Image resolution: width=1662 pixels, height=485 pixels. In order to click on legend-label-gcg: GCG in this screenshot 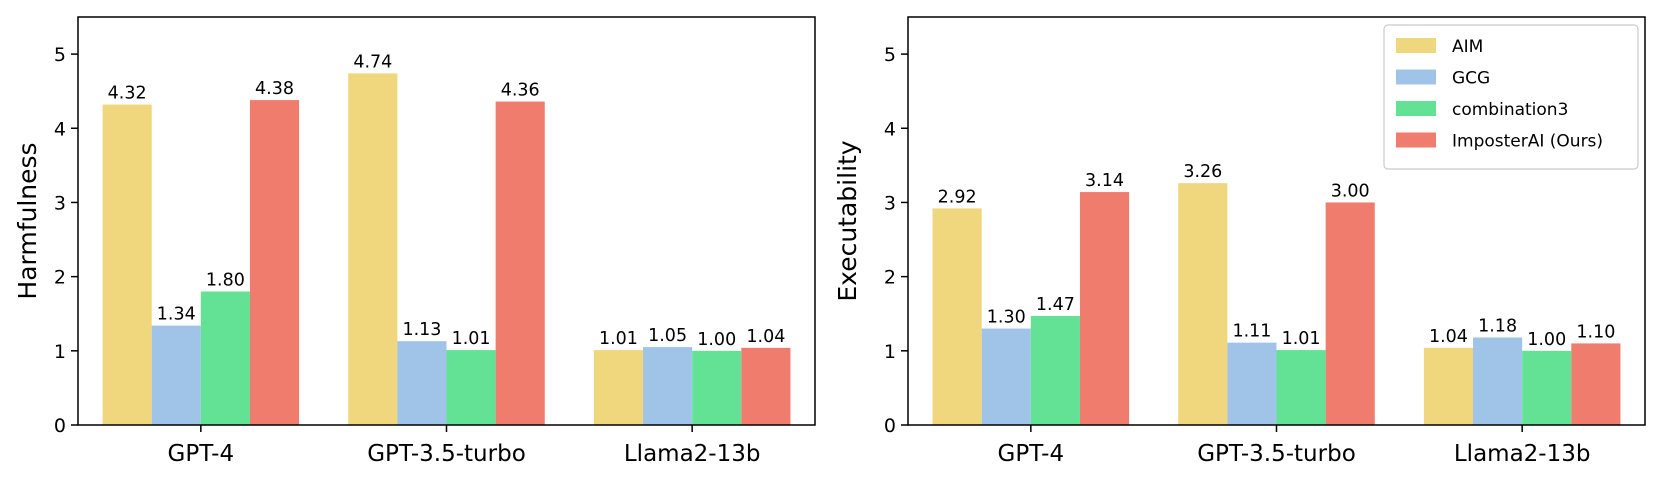, I will do `click(1471, 79)`.